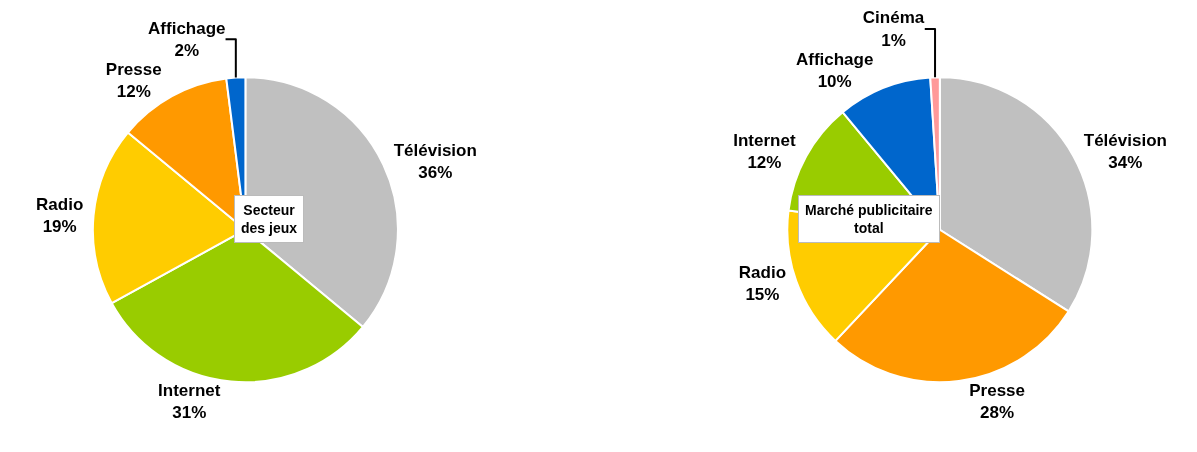 Image resolution: width=1197 pixels, height=452 pixels. What do you see at coordinates (762, 295) in the screenshot?
I see `data-label: 15%` at bounding box center [762, 295].